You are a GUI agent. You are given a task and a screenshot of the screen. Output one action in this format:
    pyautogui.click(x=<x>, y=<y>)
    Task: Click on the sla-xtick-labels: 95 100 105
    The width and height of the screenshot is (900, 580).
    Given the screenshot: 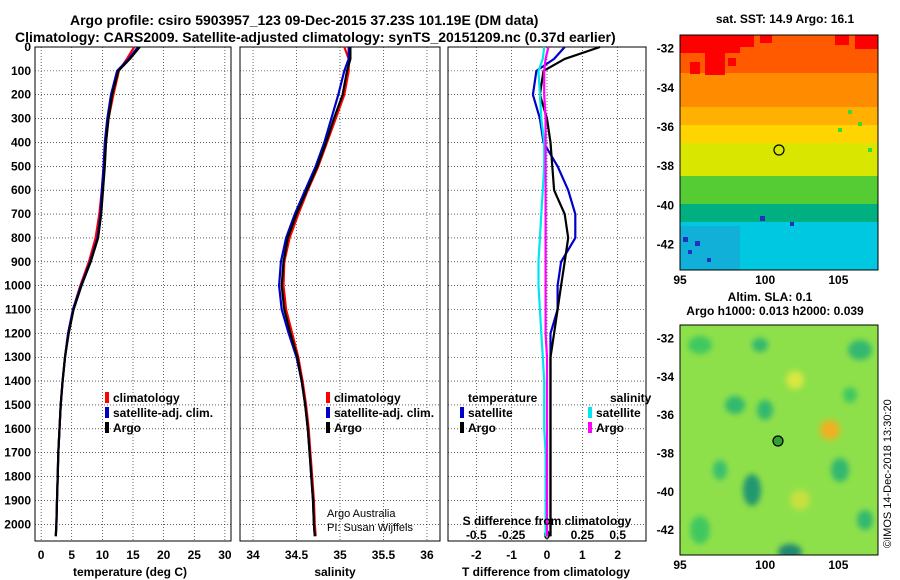 What is the action you would take?
    pyautogui.click(x=760, y=565)
    